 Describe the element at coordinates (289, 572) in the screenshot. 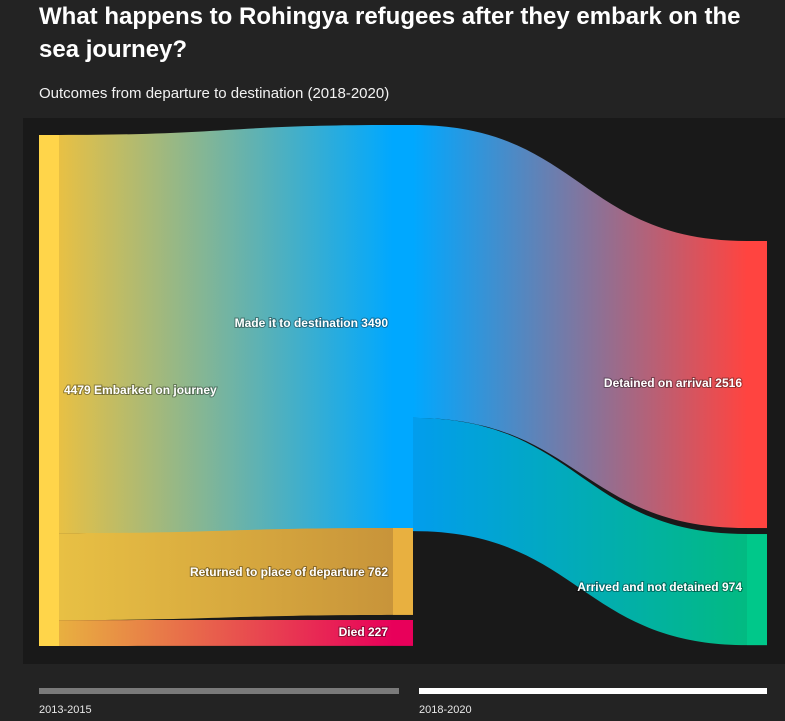

I see `label-returned: Returned to place of departure 762` at that location.